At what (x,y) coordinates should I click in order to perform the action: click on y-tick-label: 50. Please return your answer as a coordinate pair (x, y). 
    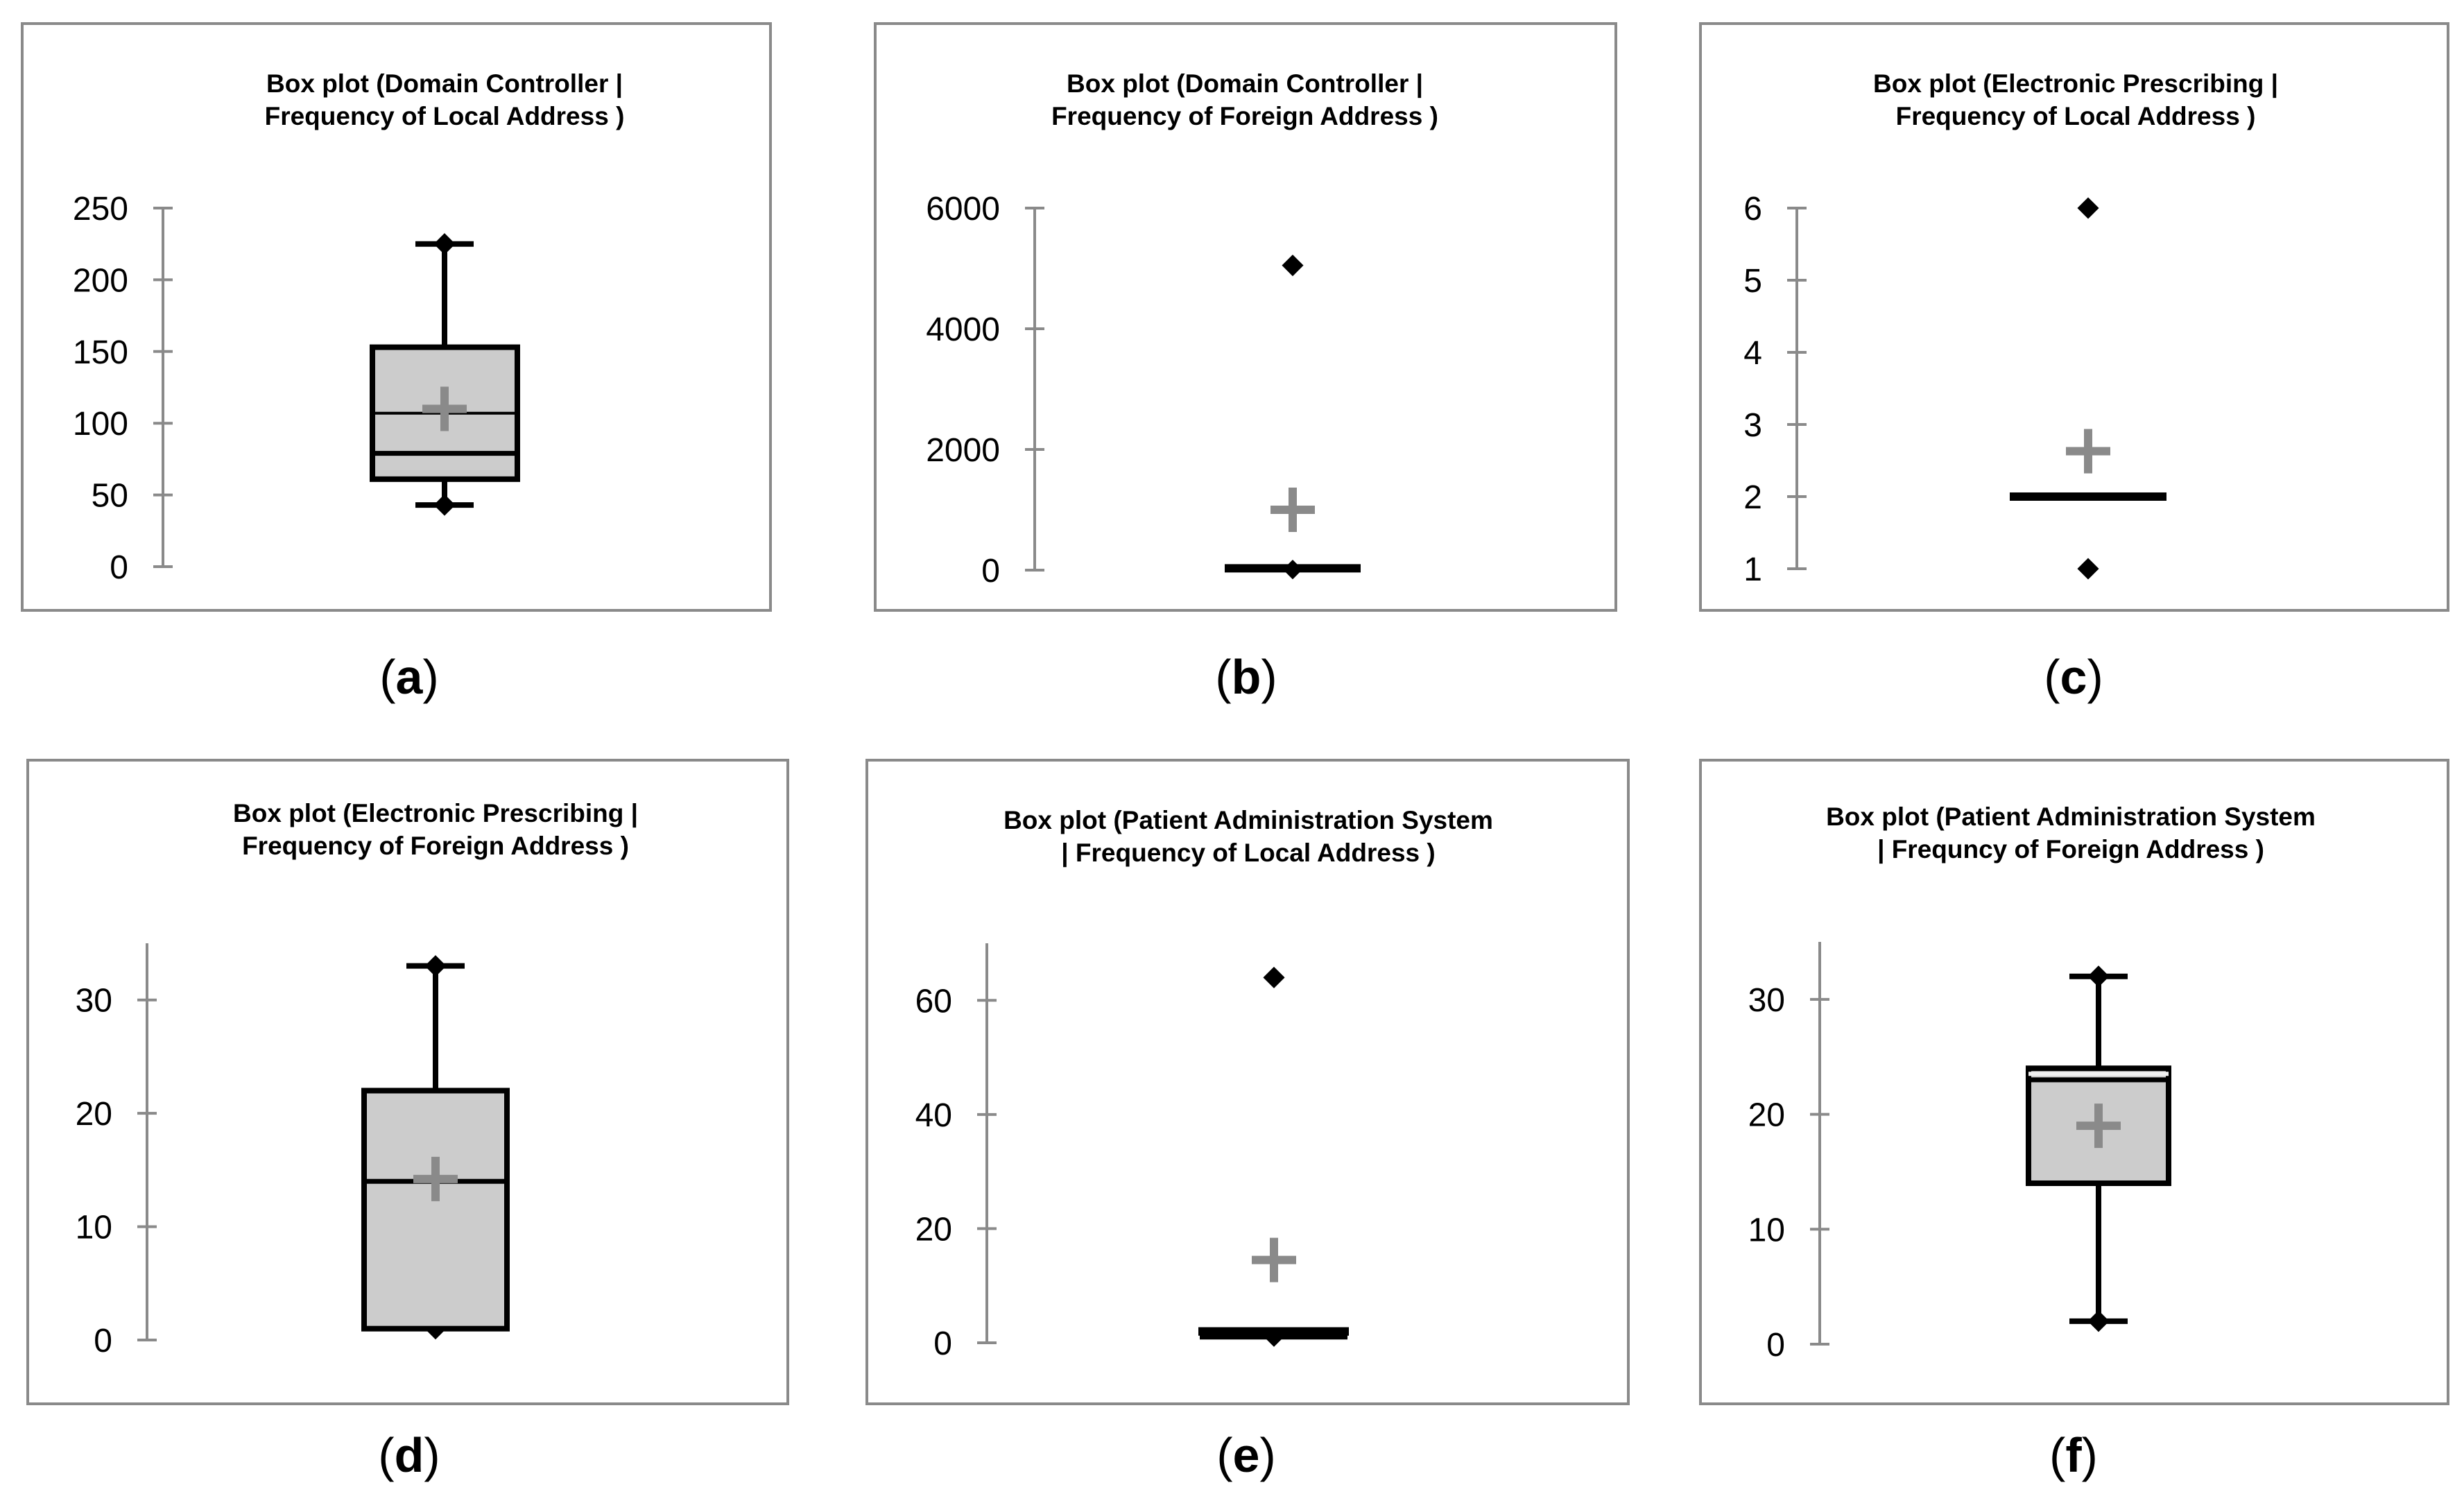
    Looking at the image, I should click on (110, 496).